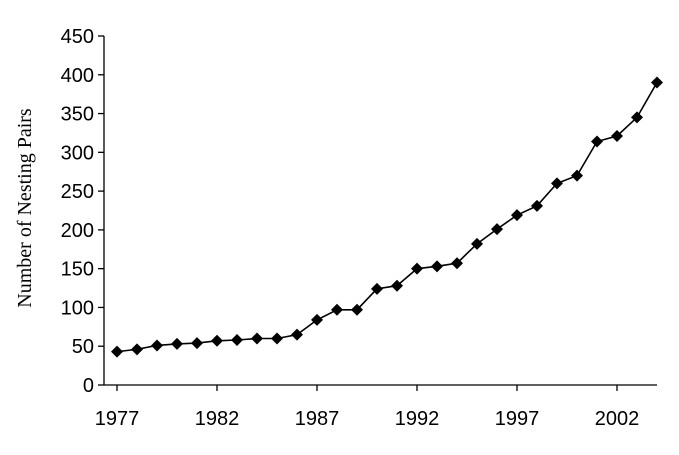 This screenshot has width=679, height=455. What do you see at coordinates (617, 419) in the screenshot?
I see `x-tick-label: 2002` at bounding box center [617, 419].